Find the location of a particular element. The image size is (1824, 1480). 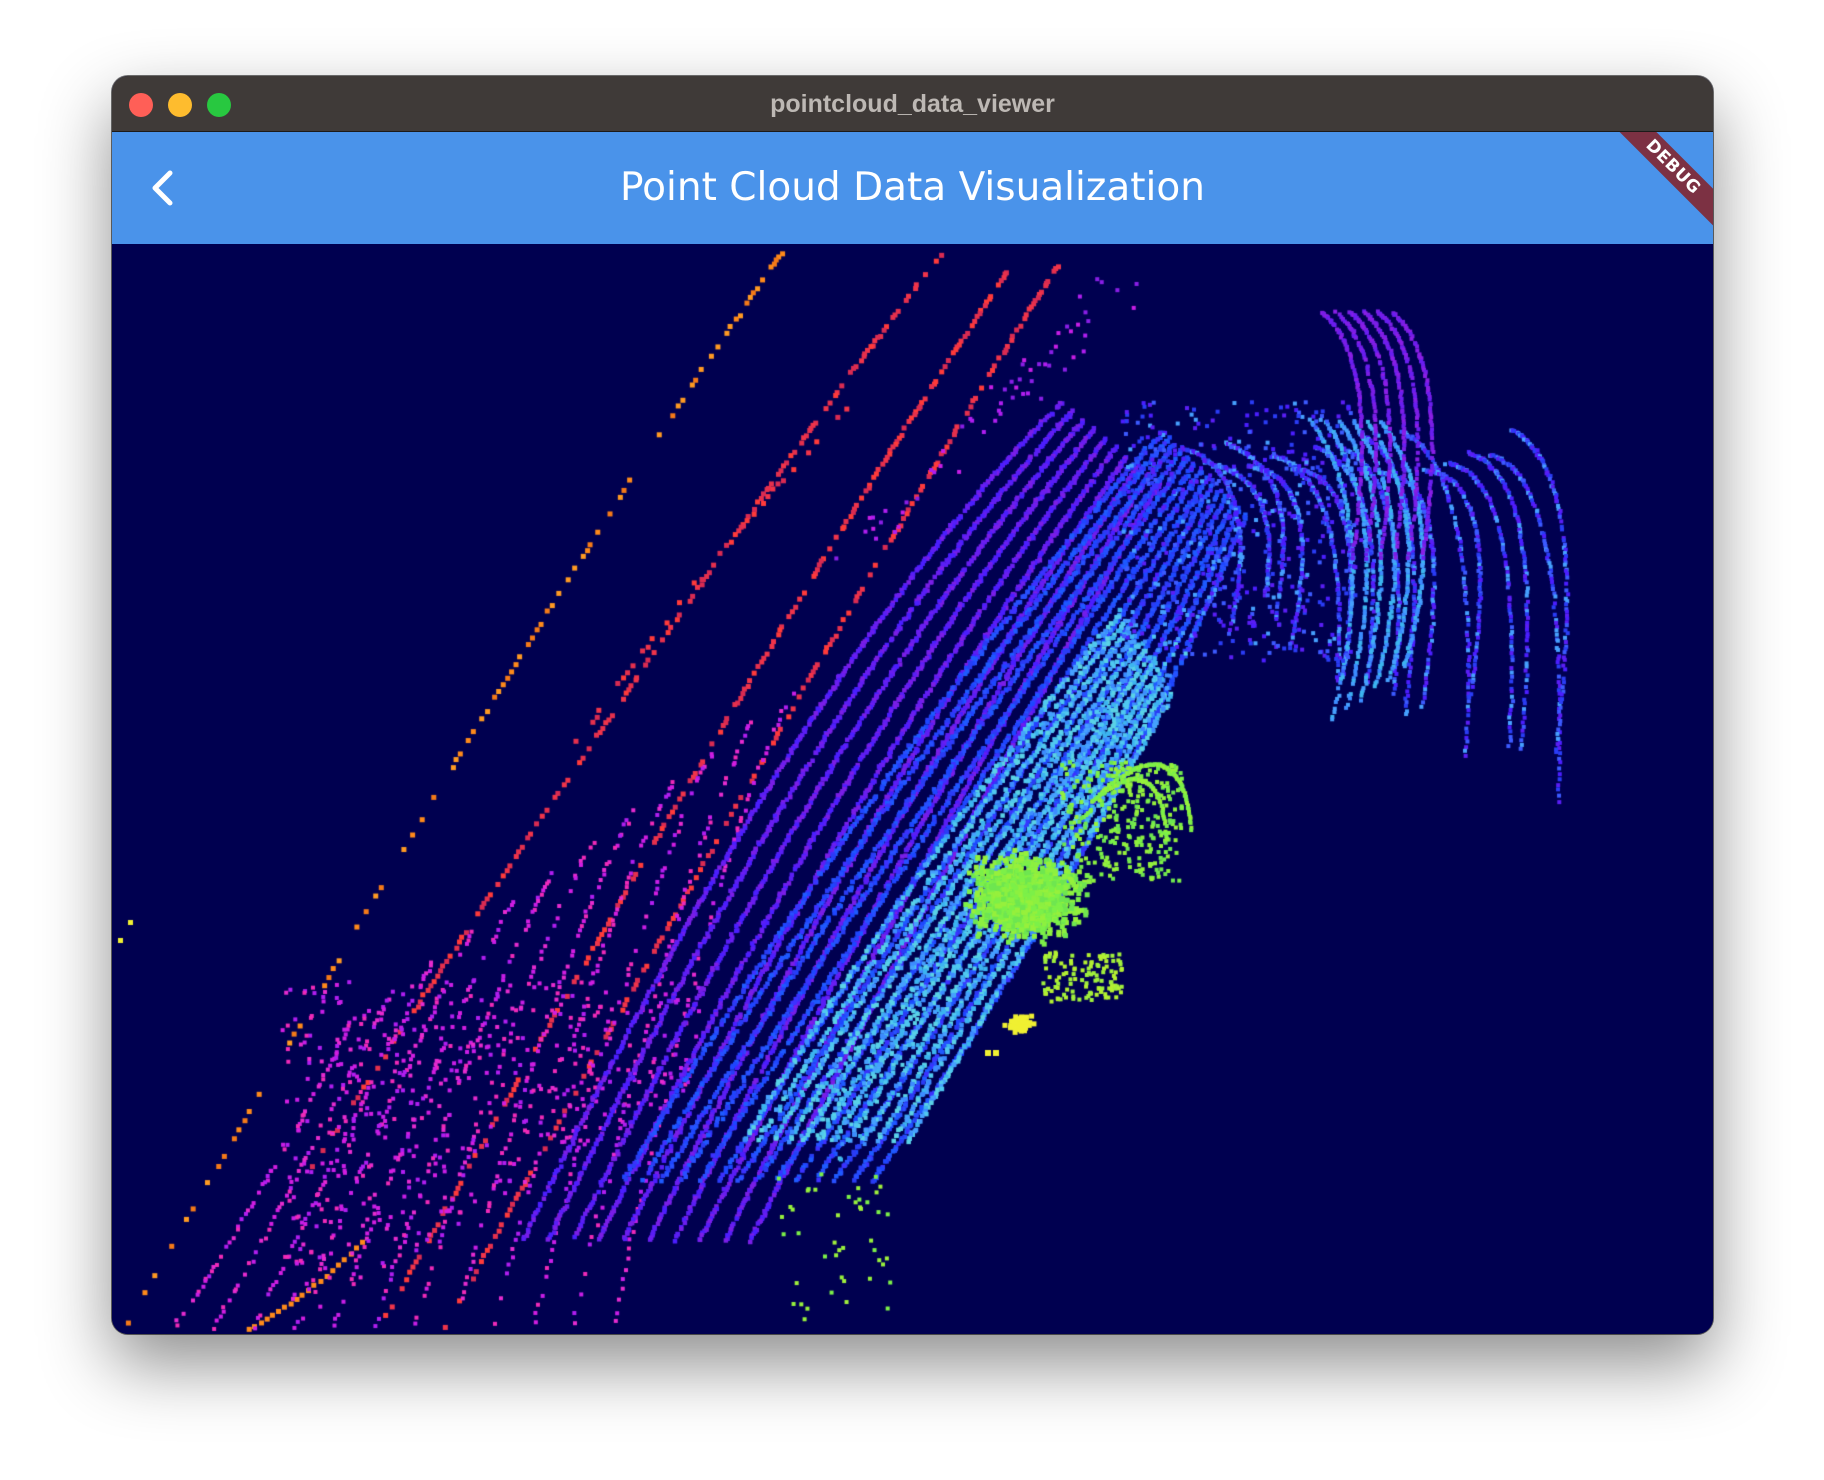

page-title: Point Cloud Data Visualization is located at coordinates (912, 187).